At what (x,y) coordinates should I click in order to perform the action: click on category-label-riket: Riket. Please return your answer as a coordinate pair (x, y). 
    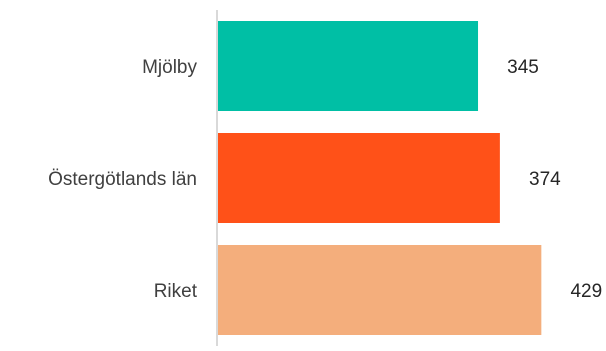
    Looking at the image, I should click on (176, 291).